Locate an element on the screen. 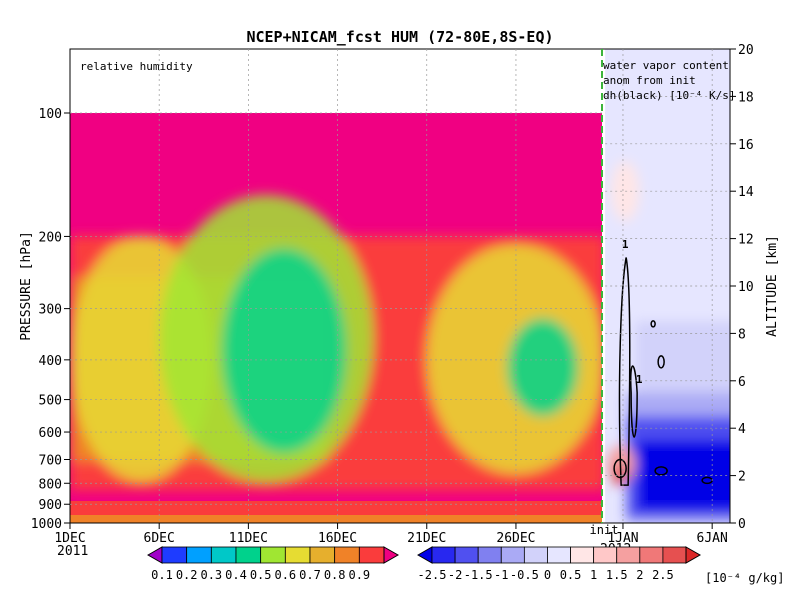 The width and height of the screenshot is (800, 600). cb-rh-label-1: 0.2 is located at coordinates (187, 575).